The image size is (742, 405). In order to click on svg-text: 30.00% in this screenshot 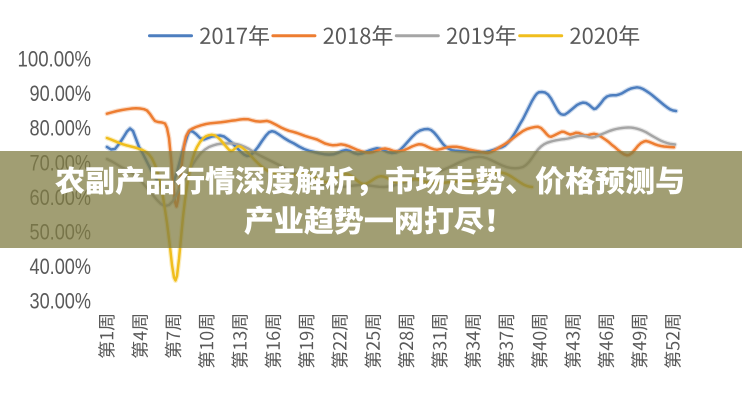, I will do `click(61, 301)`.